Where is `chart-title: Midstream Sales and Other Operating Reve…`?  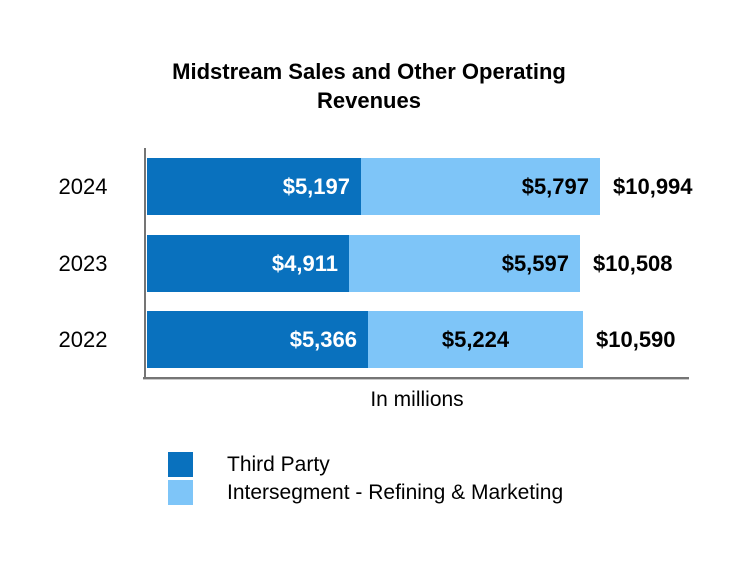 chart-title: Midstream Sales and Other Operating Reve… is located at coordinates (369, 86).